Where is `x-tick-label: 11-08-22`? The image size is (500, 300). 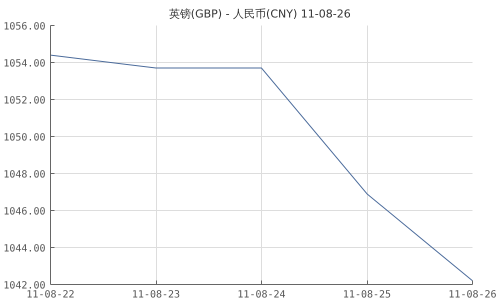 x-tick-label: 11-08-22 is located at coordinates (50, 295).